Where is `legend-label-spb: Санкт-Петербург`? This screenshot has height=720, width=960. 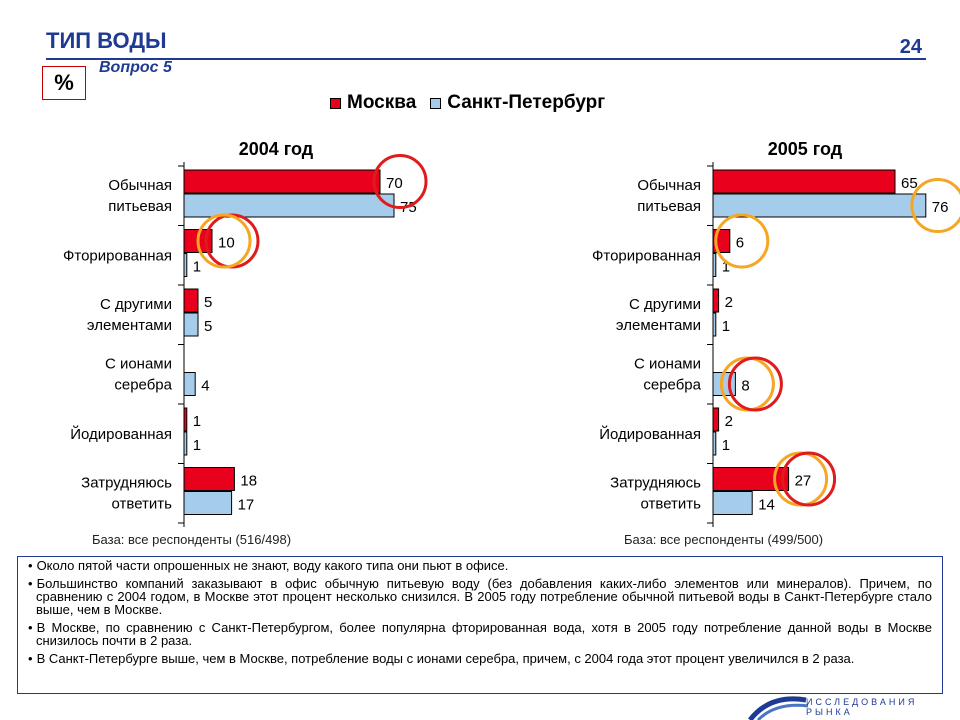
legend-label-spb: Санкт-Петербург is located at coordinates (526, 102).